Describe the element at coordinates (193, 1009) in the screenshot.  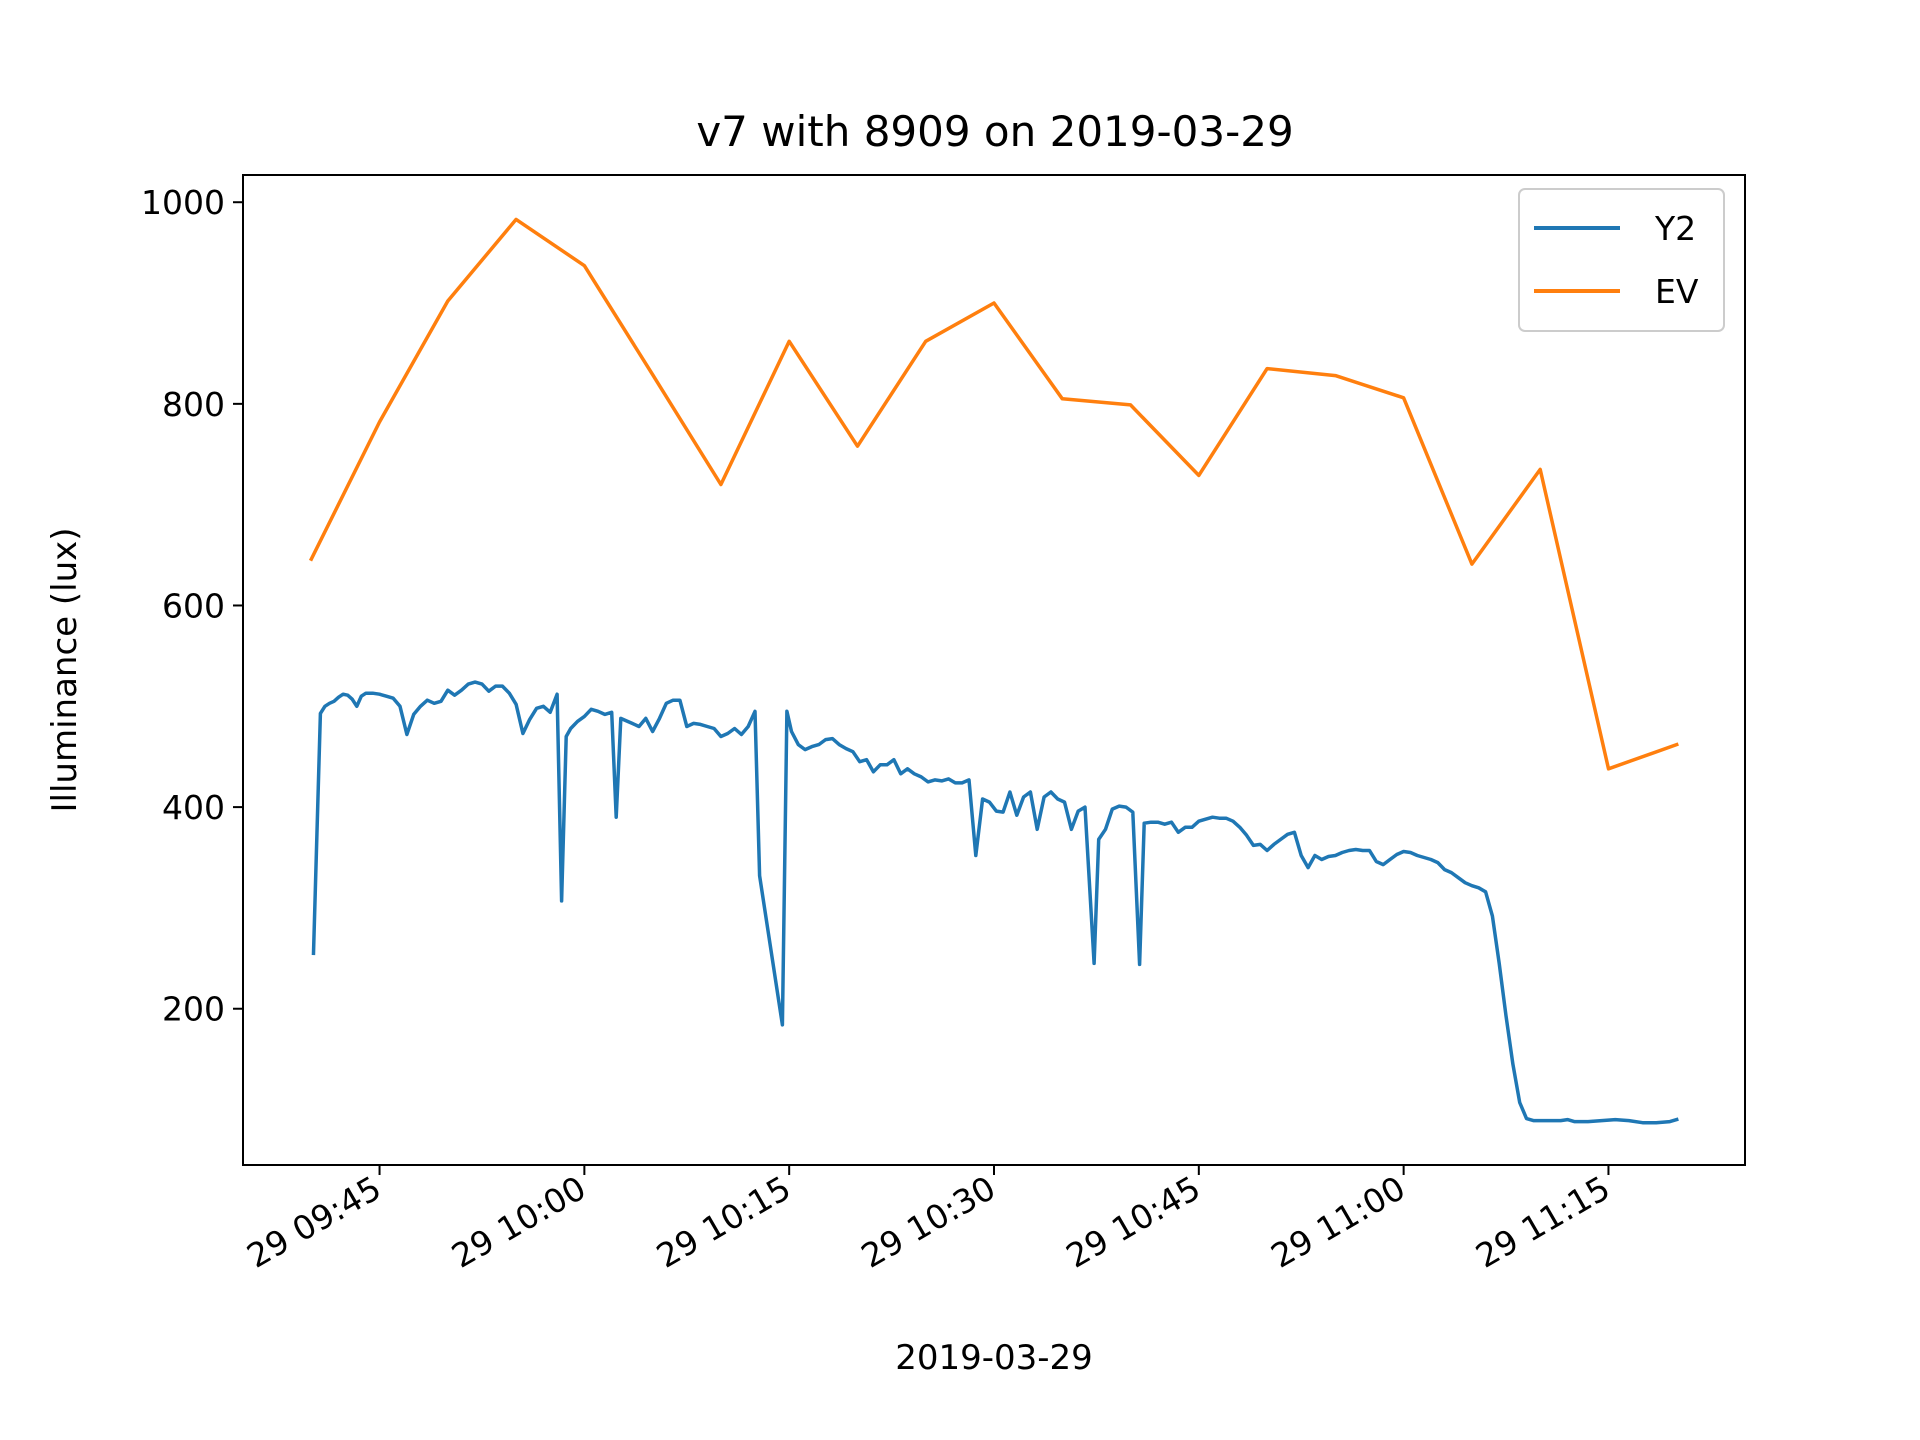
I see `y-tick-label: 200` at that location.